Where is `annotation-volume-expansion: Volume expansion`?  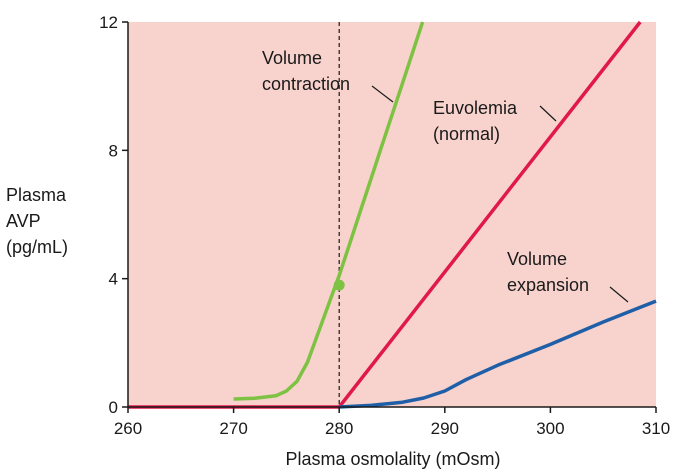 annotation-volume-expansion: Volume expansion is located at coordinates (548, 272).